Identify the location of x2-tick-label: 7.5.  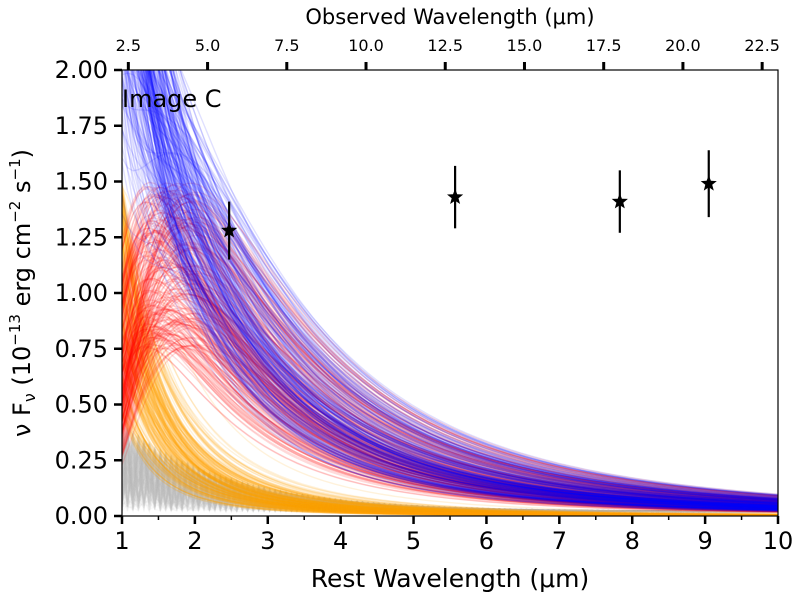
(286, 45).